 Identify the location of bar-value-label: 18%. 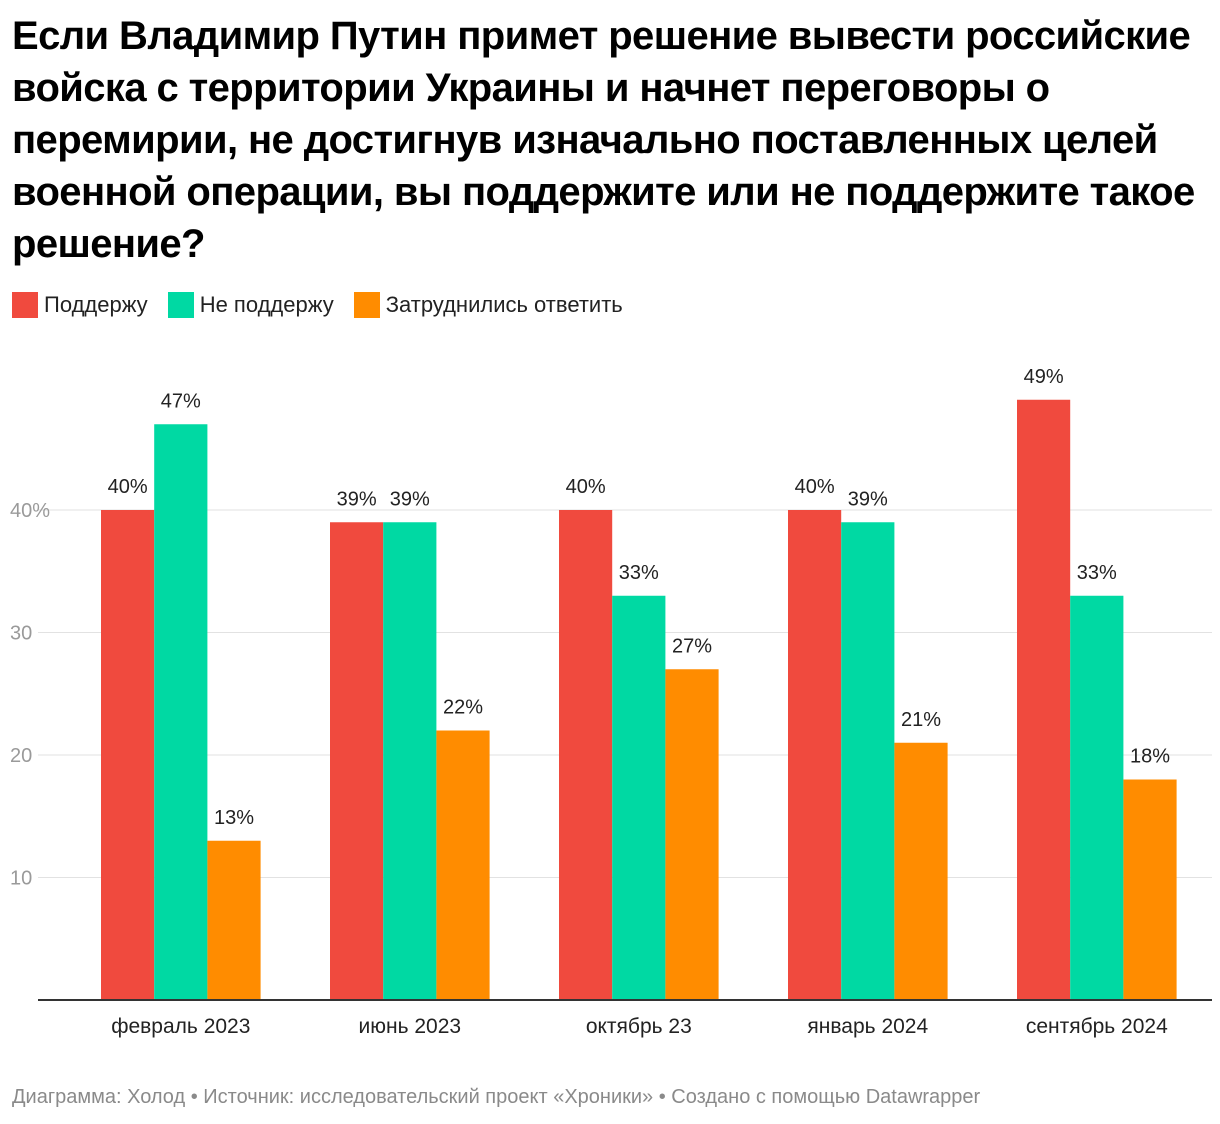
(1150, 757).